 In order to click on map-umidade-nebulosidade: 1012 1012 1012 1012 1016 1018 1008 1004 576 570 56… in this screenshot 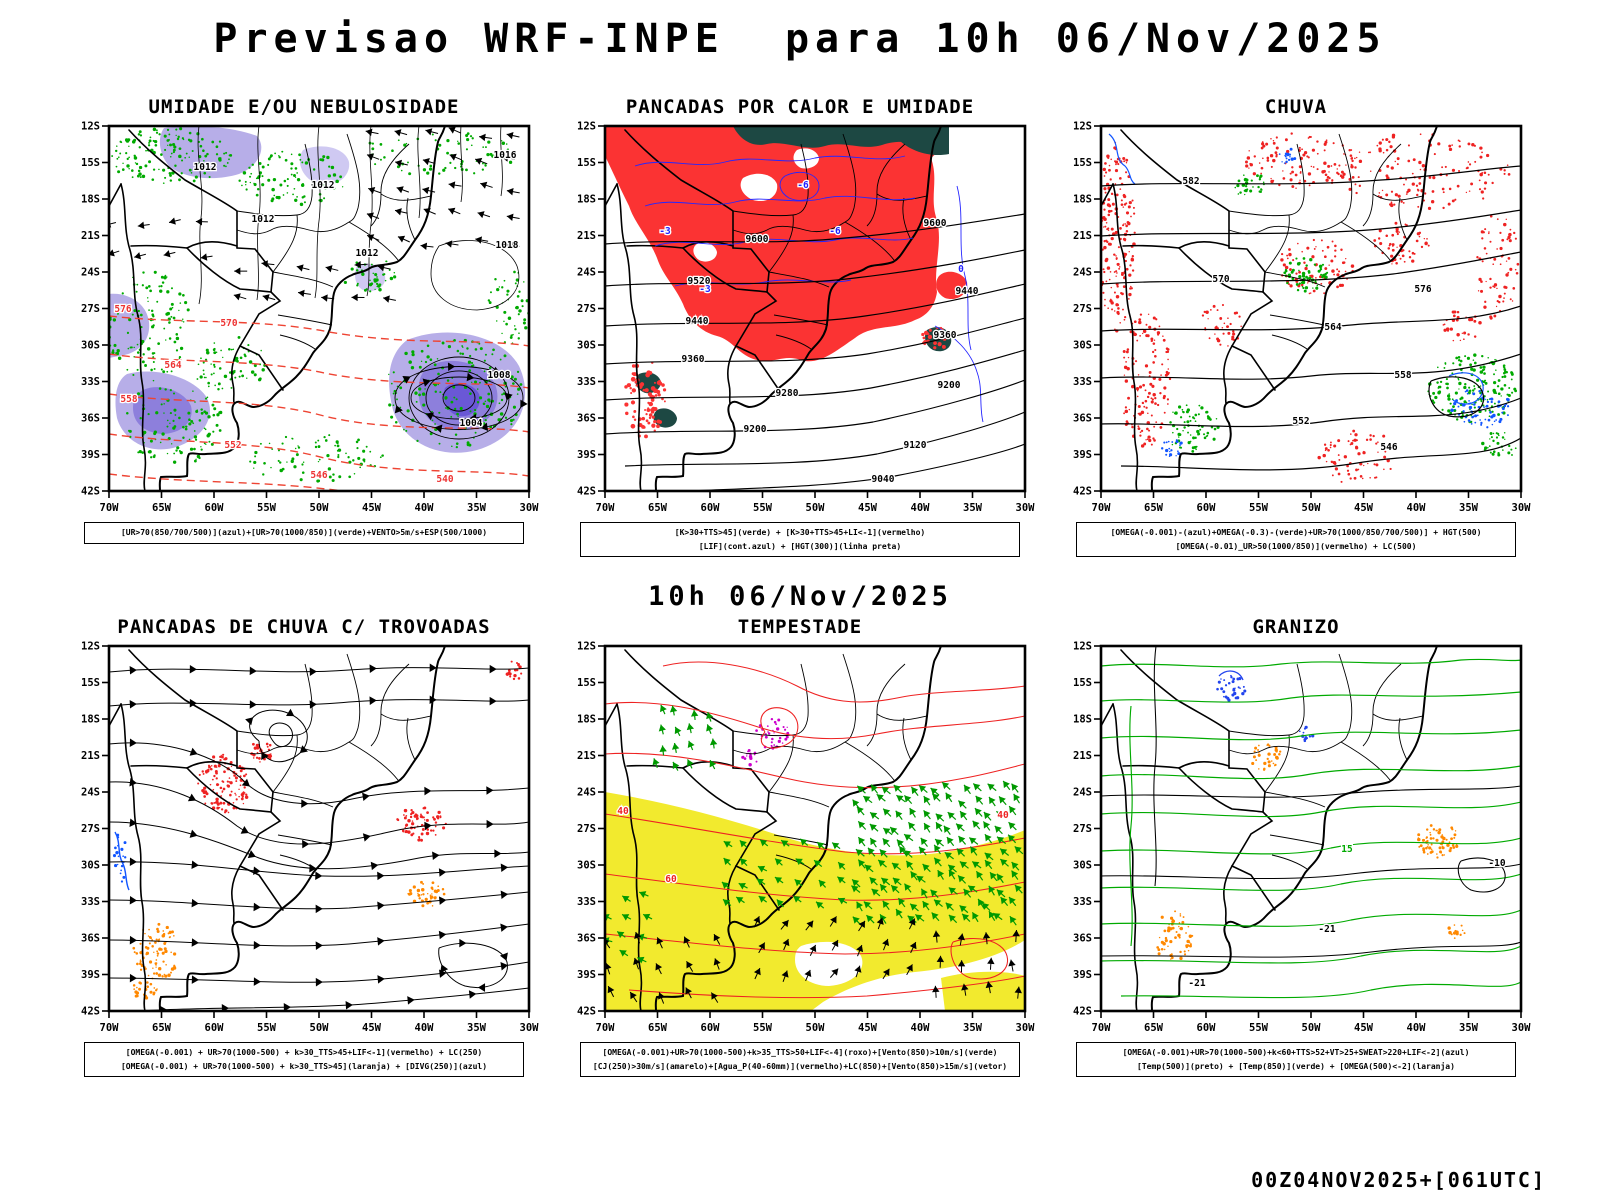, I will do `click(310, 318)`.